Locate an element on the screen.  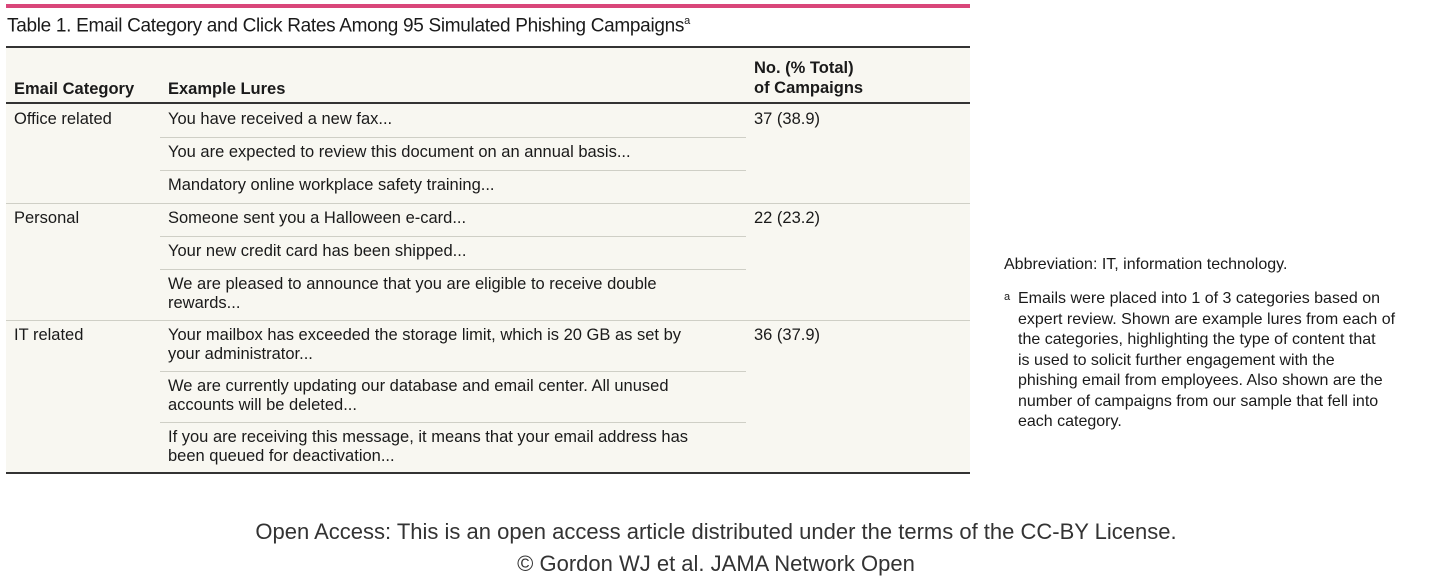
header-count-line1: No. (% Total) is located at coordinates (804, 68).